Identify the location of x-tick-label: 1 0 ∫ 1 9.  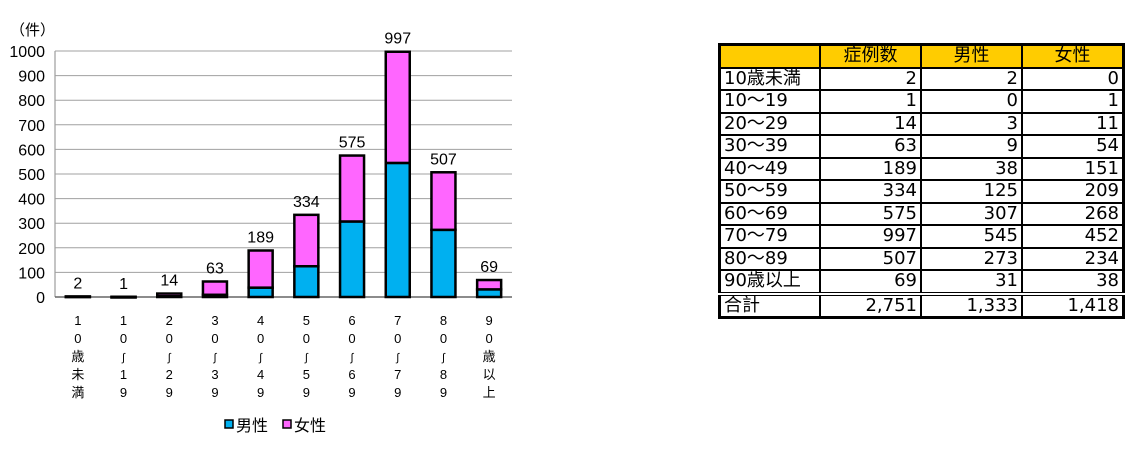
(123, 356).